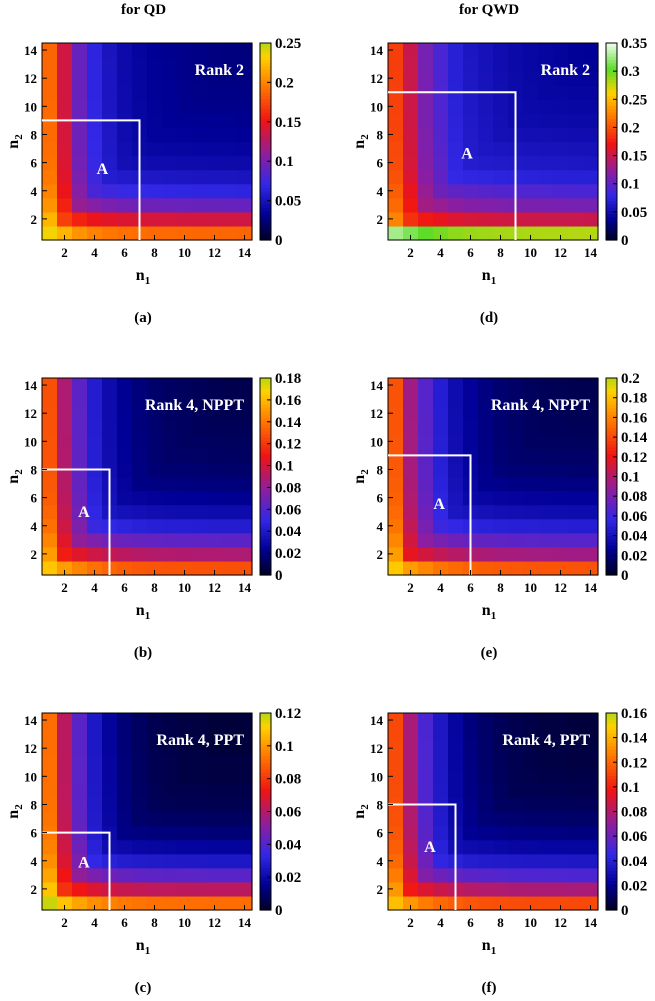  What do you see at coordinates (440, 587) in the screenshot?
I see `x-tick-label: 4` at bounding box center [440, 587].